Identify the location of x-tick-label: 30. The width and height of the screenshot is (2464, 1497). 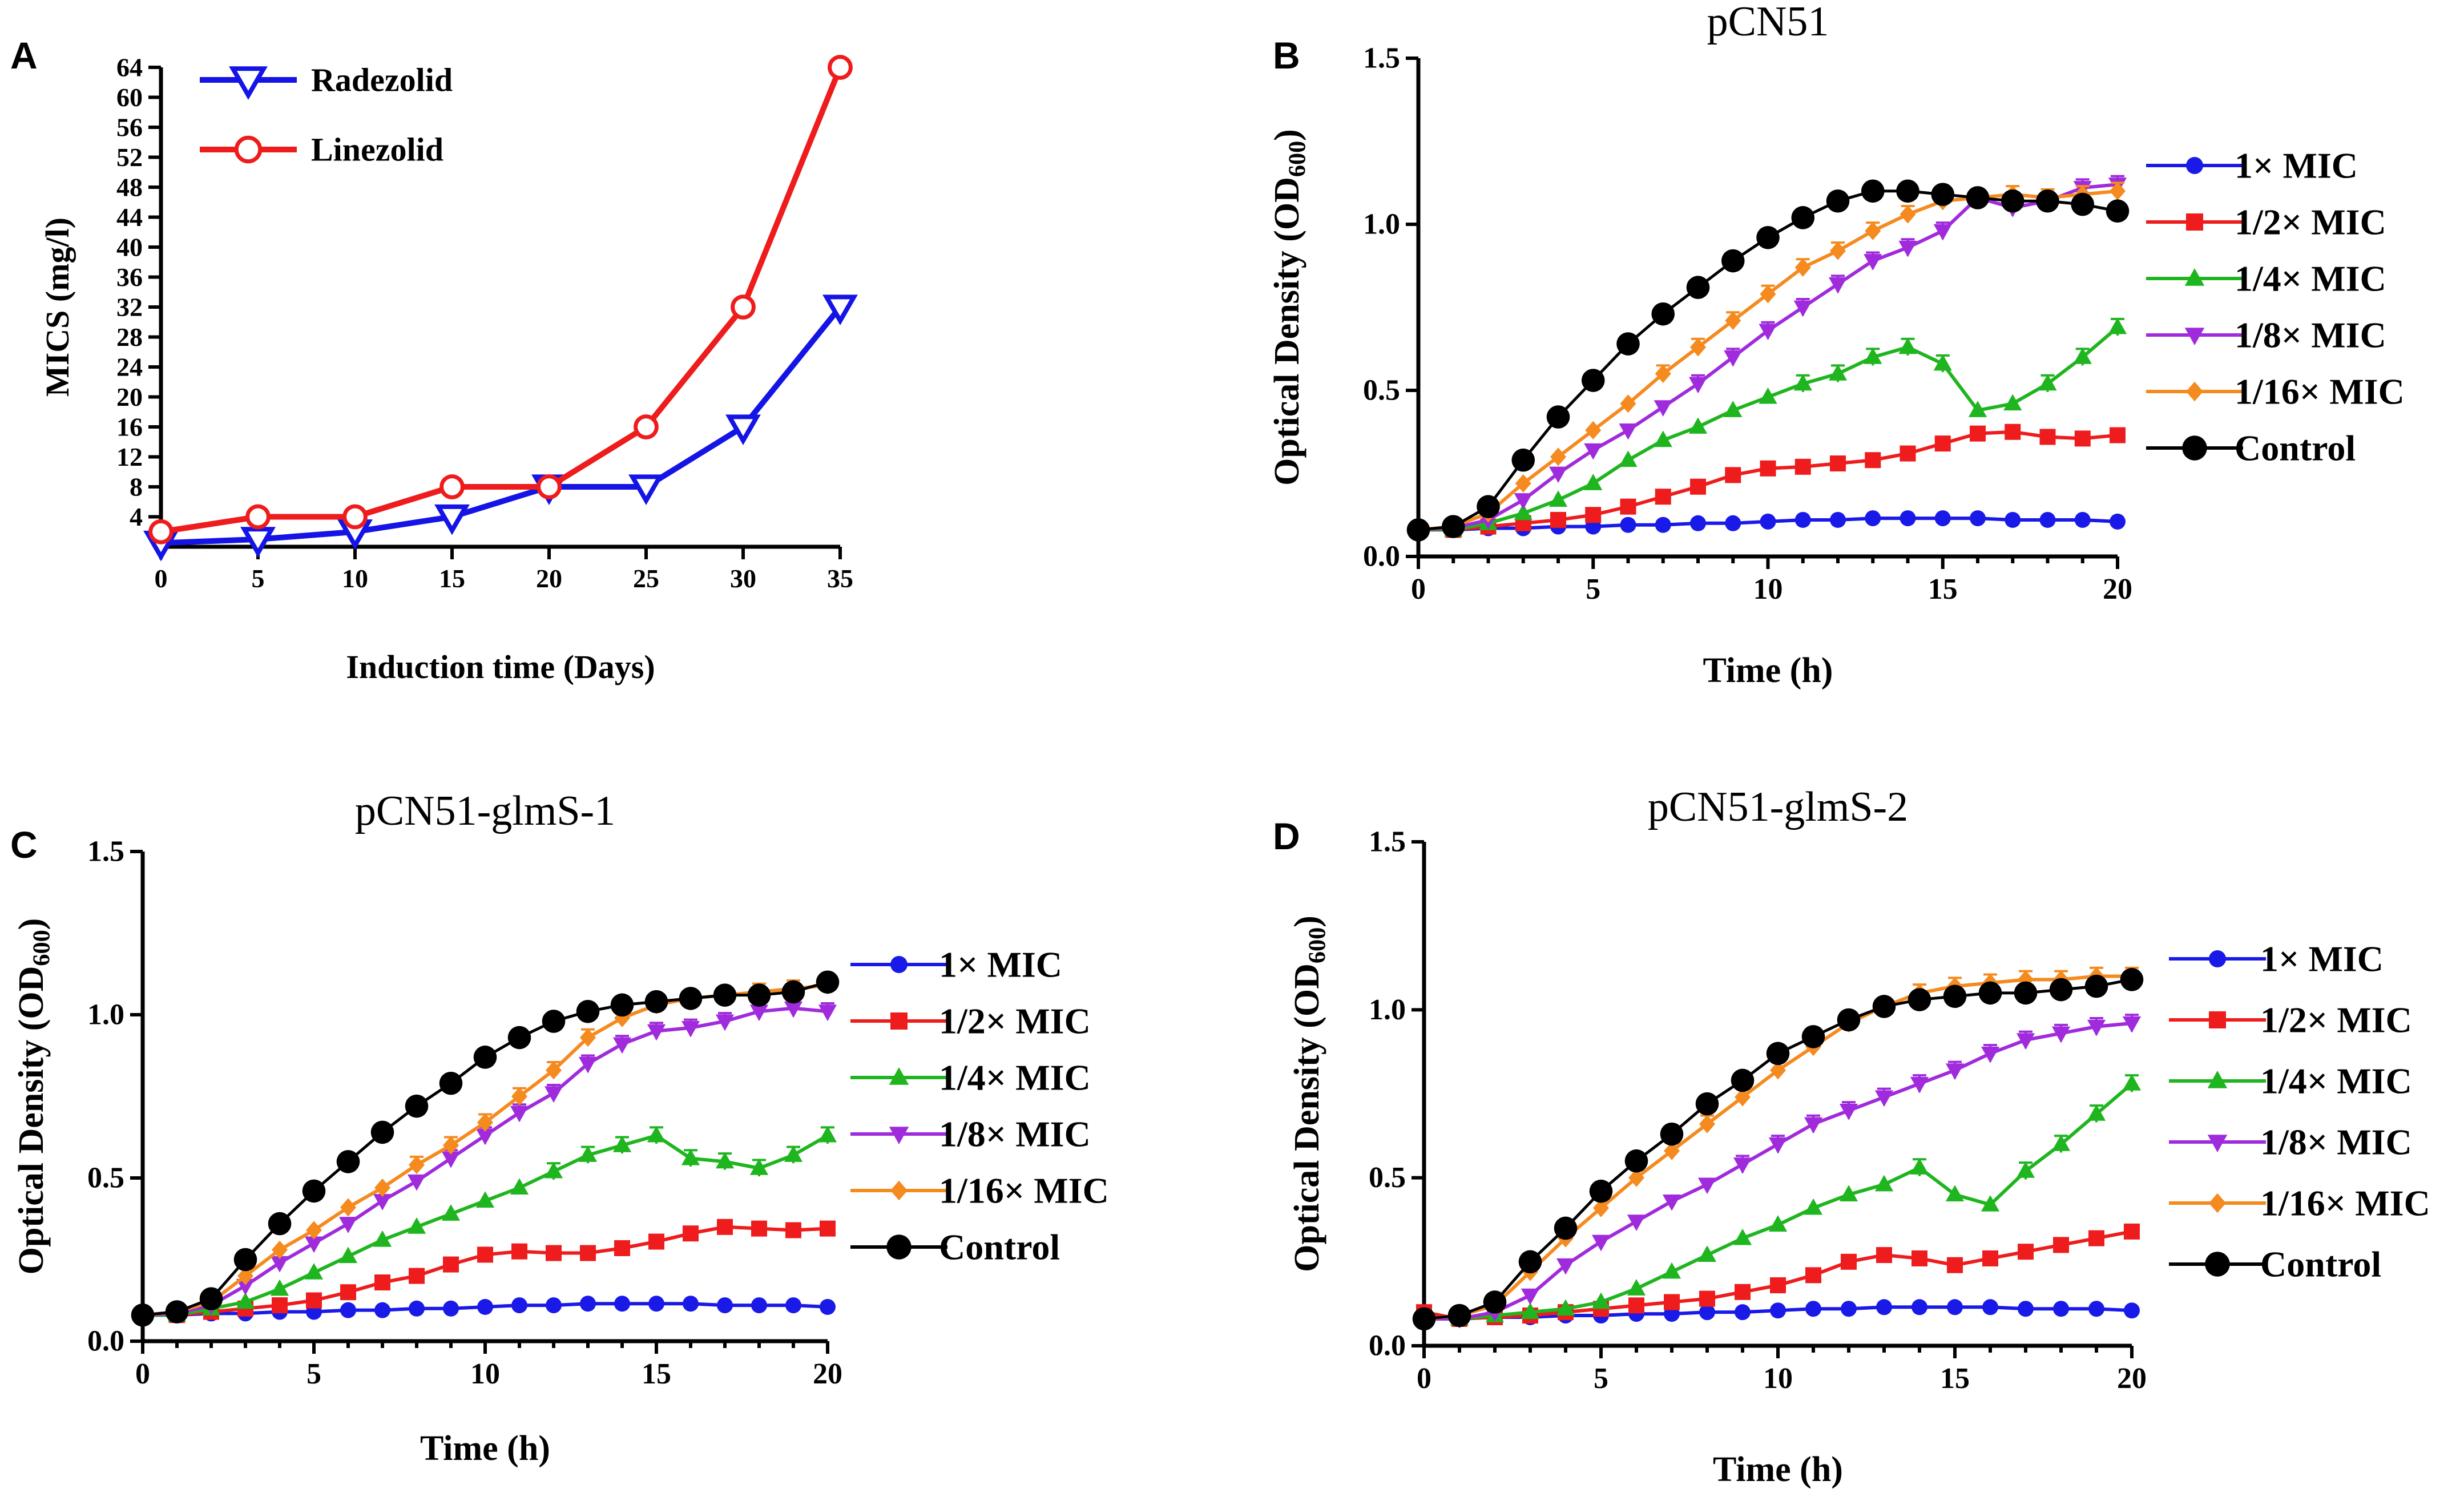
(743, 579).